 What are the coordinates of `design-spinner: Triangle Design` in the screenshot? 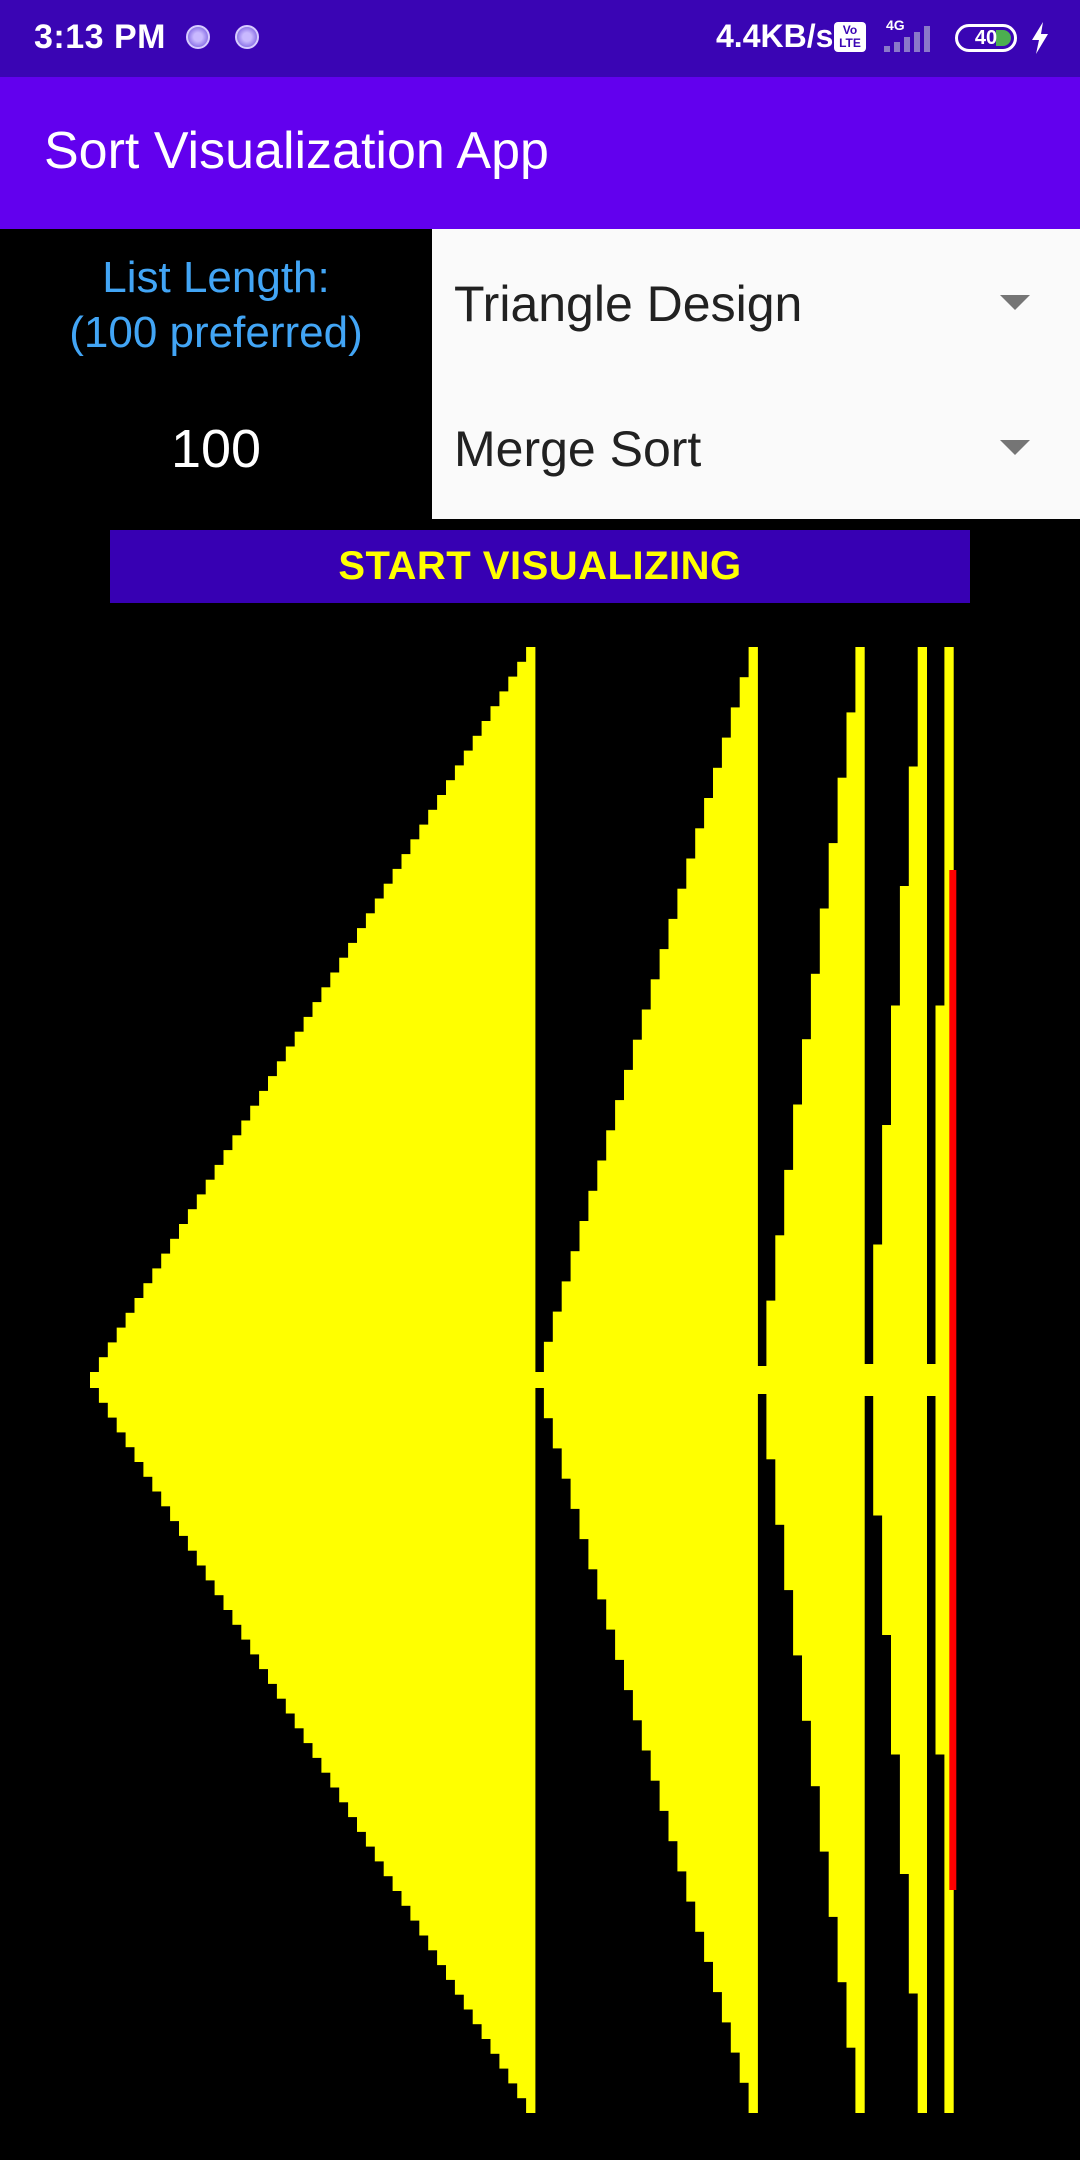 It's located at (756, 301).